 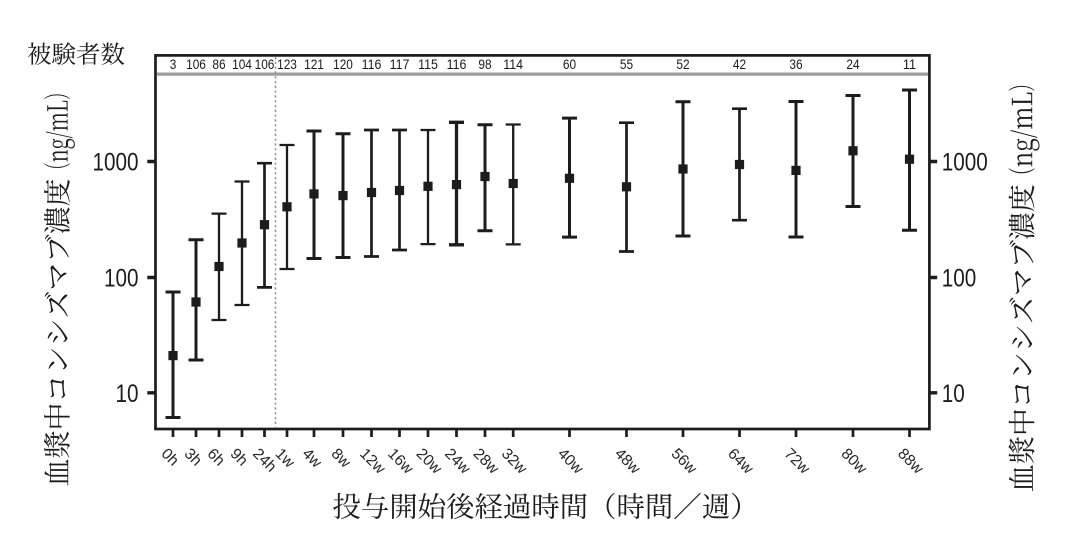 I want to click on svg-text: 42, so click(x=739, y=64).